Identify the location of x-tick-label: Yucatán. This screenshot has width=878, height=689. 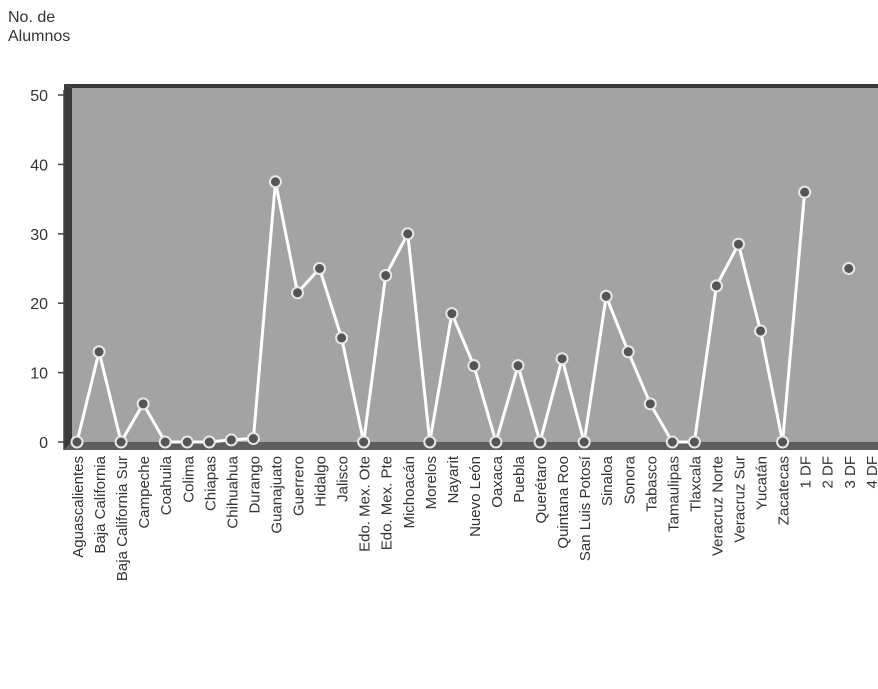
(762, 483).